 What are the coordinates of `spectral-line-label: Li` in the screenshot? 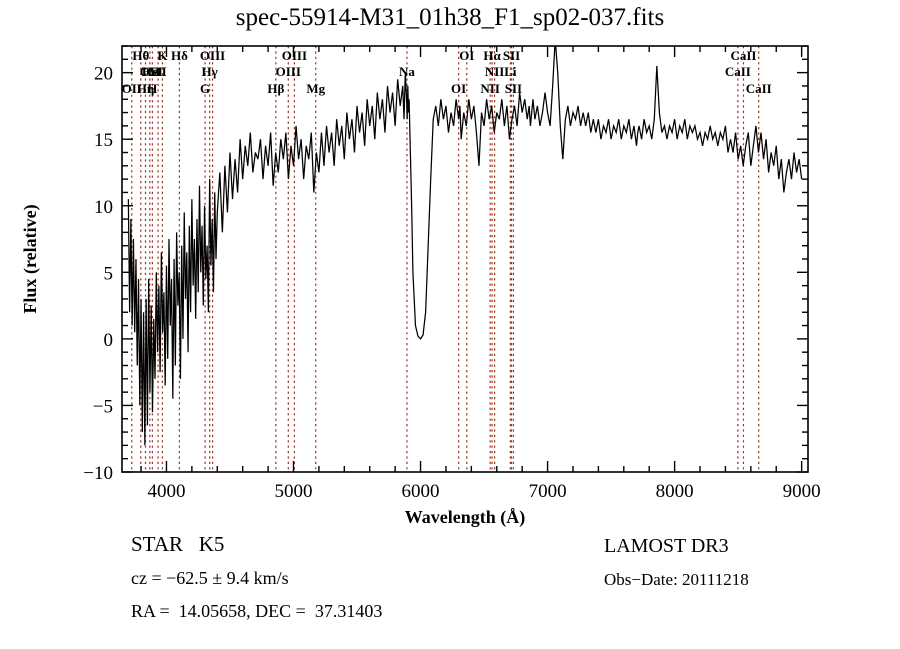 It's located at (510, 71).